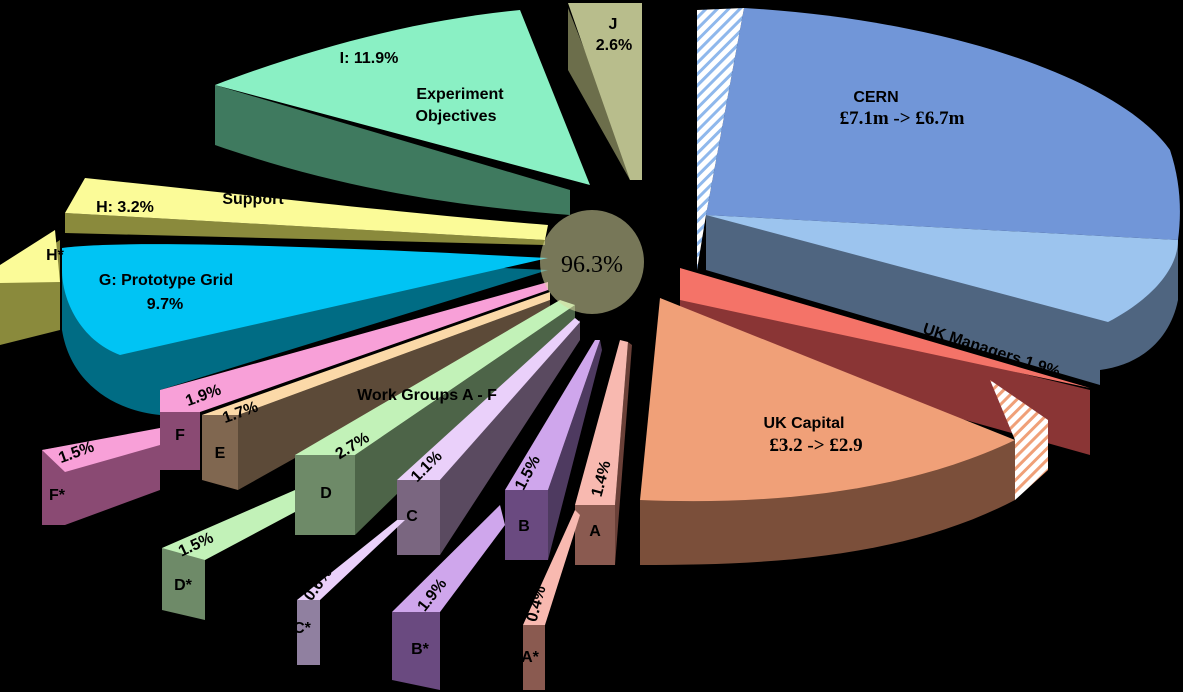 The width and height of the screenshot is (1183, 692). Describe the element at coordinates (448, 558) in the screenshot. I see `slice-b-star-top` at that location.